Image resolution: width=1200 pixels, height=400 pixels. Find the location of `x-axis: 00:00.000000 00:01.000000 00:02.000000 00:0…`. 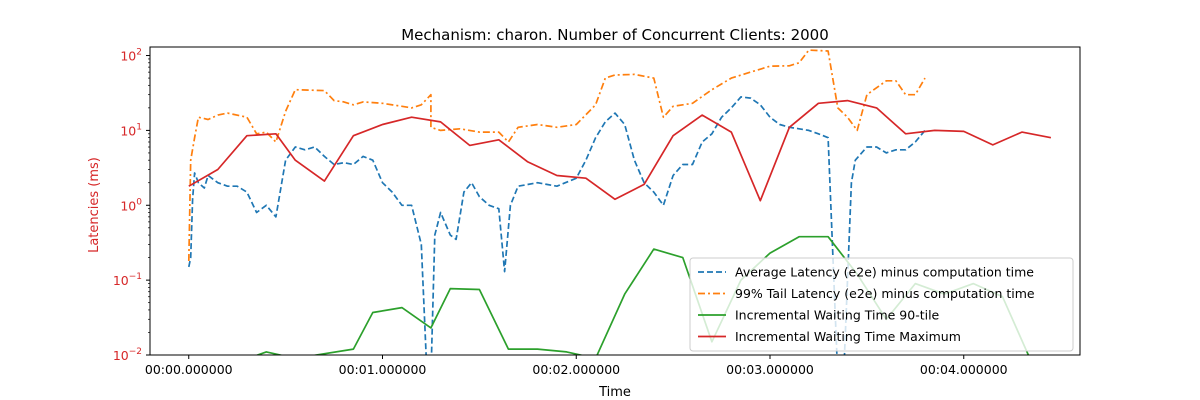

x-axis: 00:00.000000 00:01.000000 00:02.000000 00:0… is located at coordinates (576, 366).